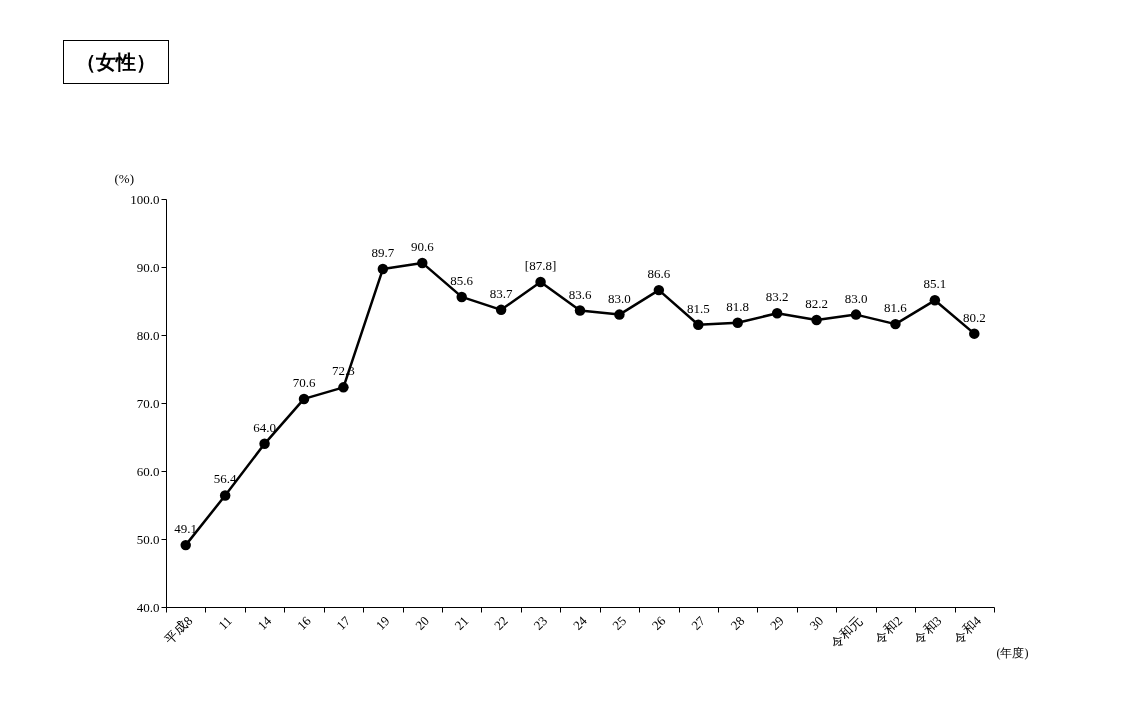 This screenshot has height=718, width=1131. What do you see at coordinates (1012, 652) in the screenshot?
I see `x-axis-title: (年度)` at bounding box center [1012, 652].